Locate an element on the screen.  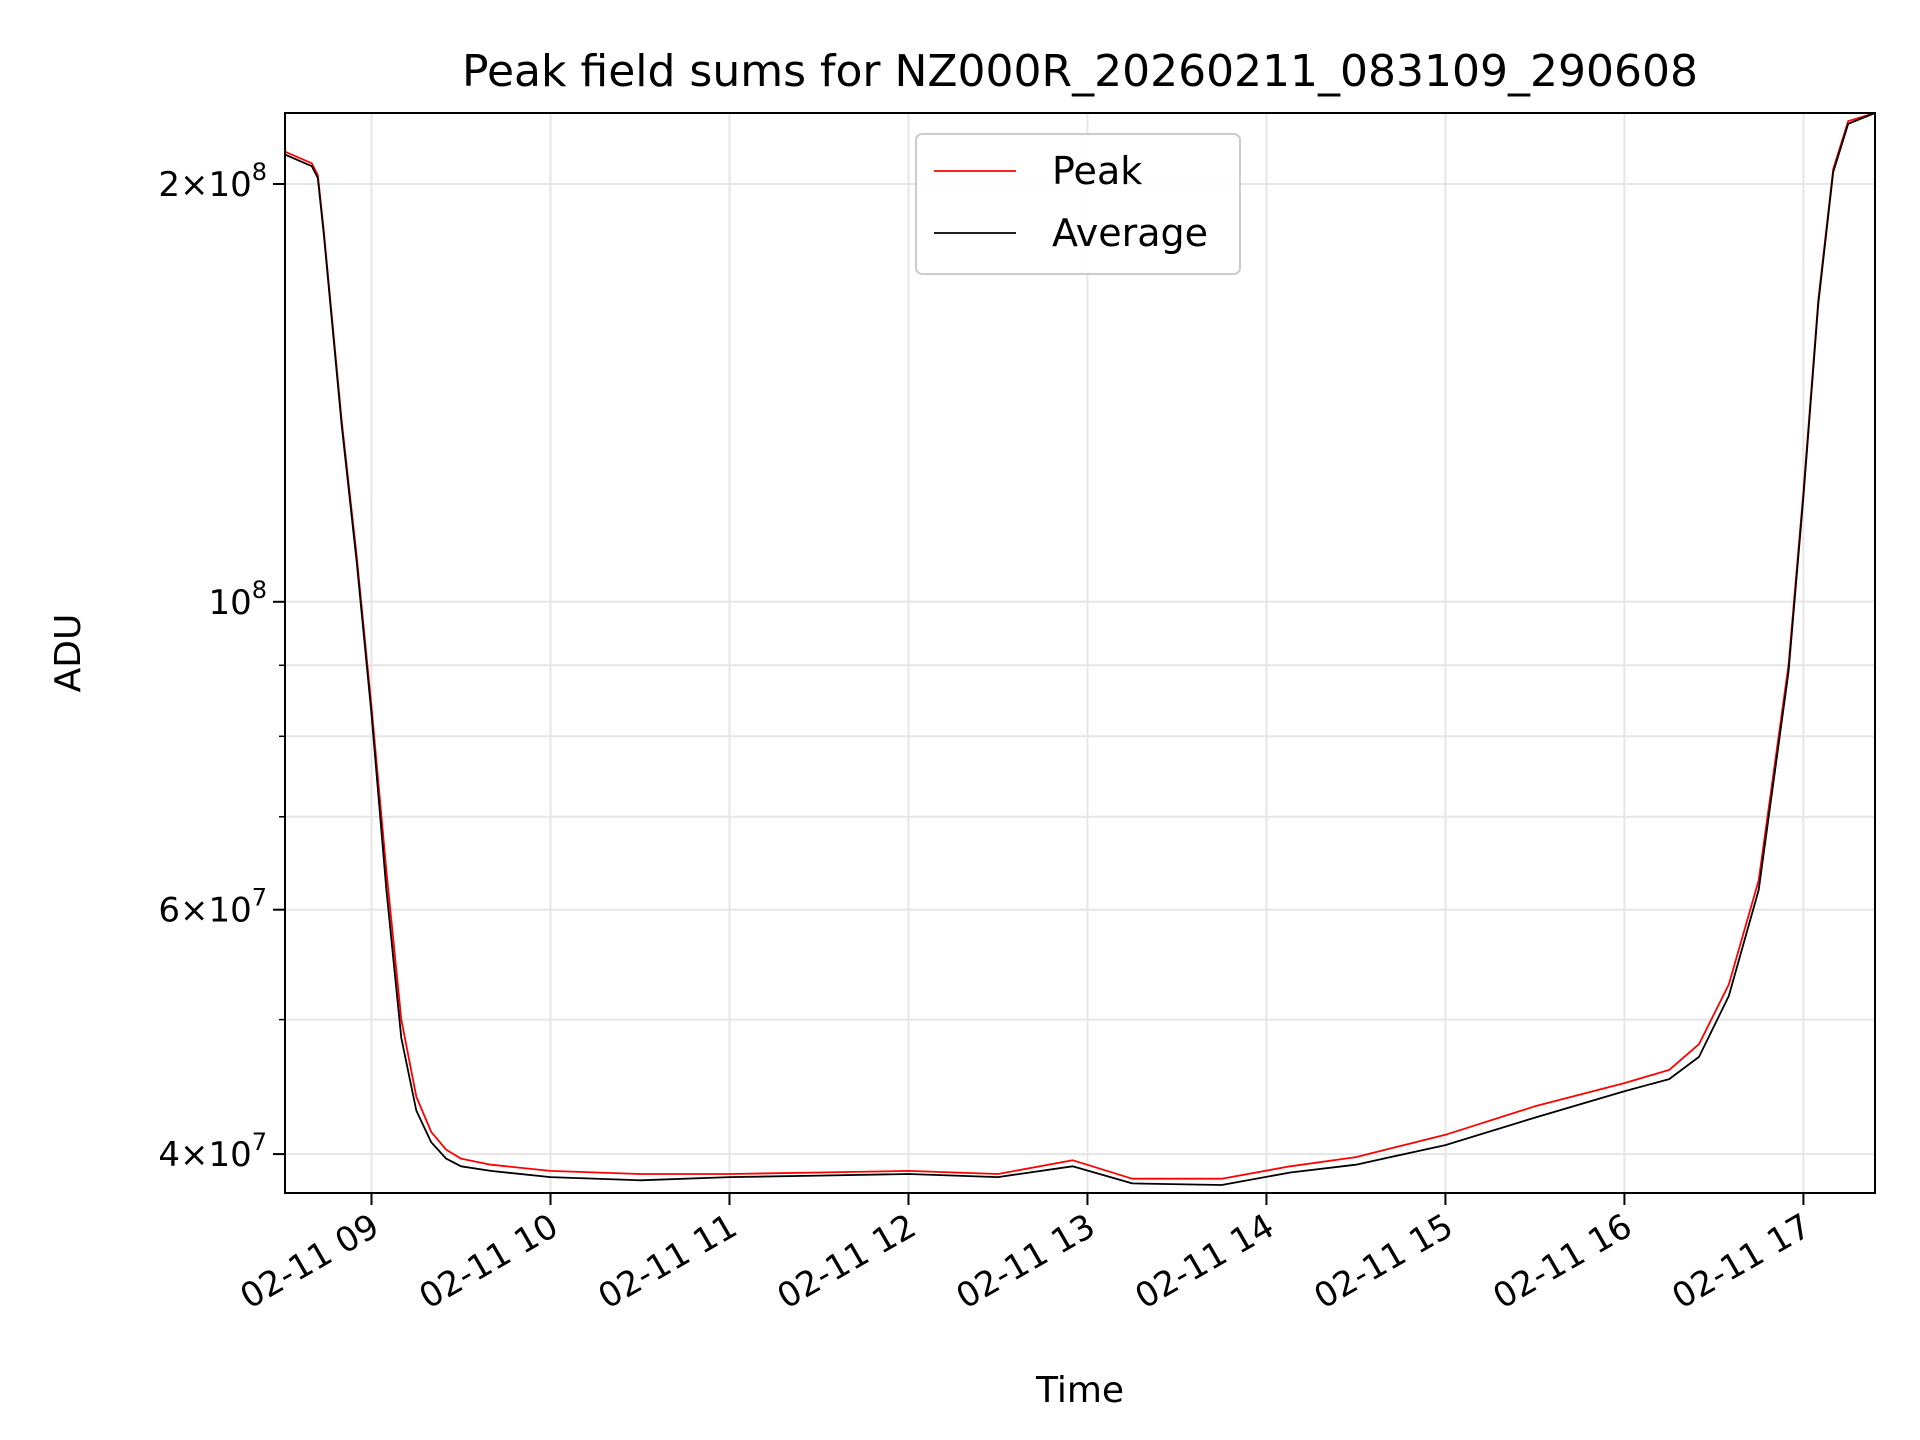
legend: Peak Average is located at coordinates (1078, 204).